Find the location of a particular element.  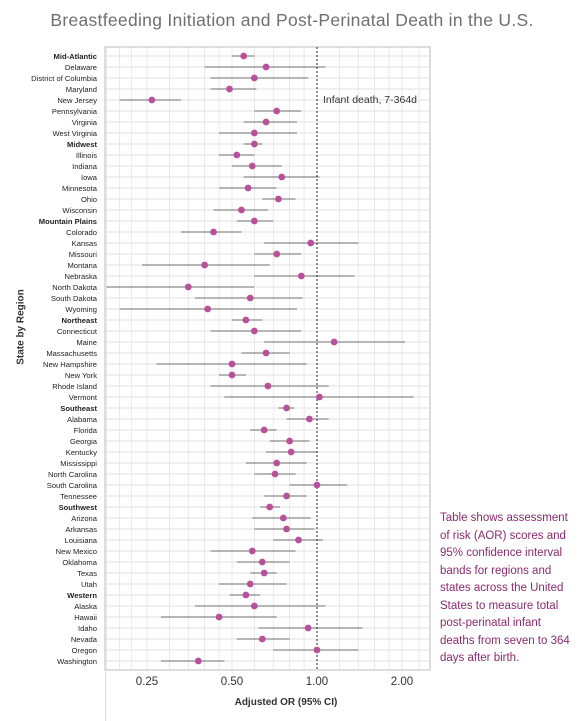

row-label: South Carolina is located at coordinates (72, 485).